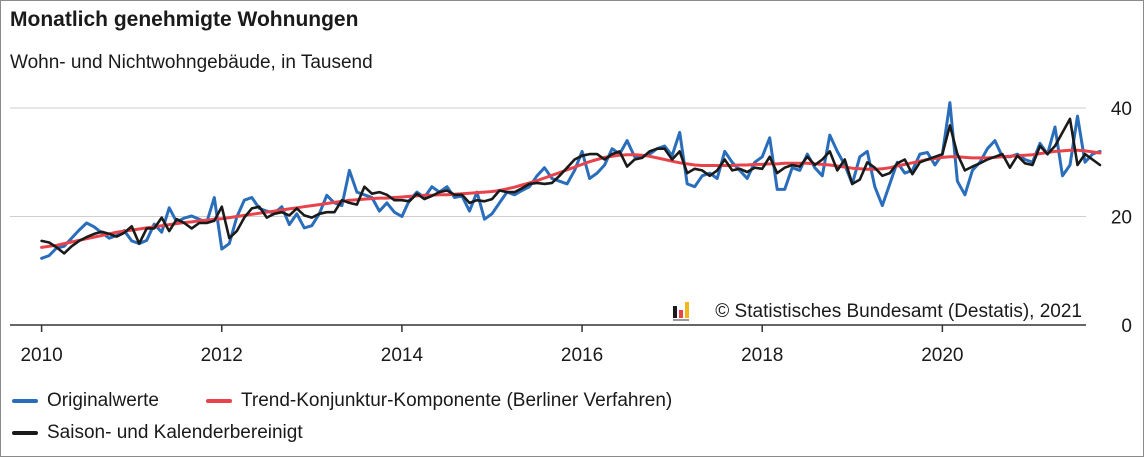  Describe the element at coordinates (762, 355) in the screenshot. I see `x-tick-label: 2018` at that location.